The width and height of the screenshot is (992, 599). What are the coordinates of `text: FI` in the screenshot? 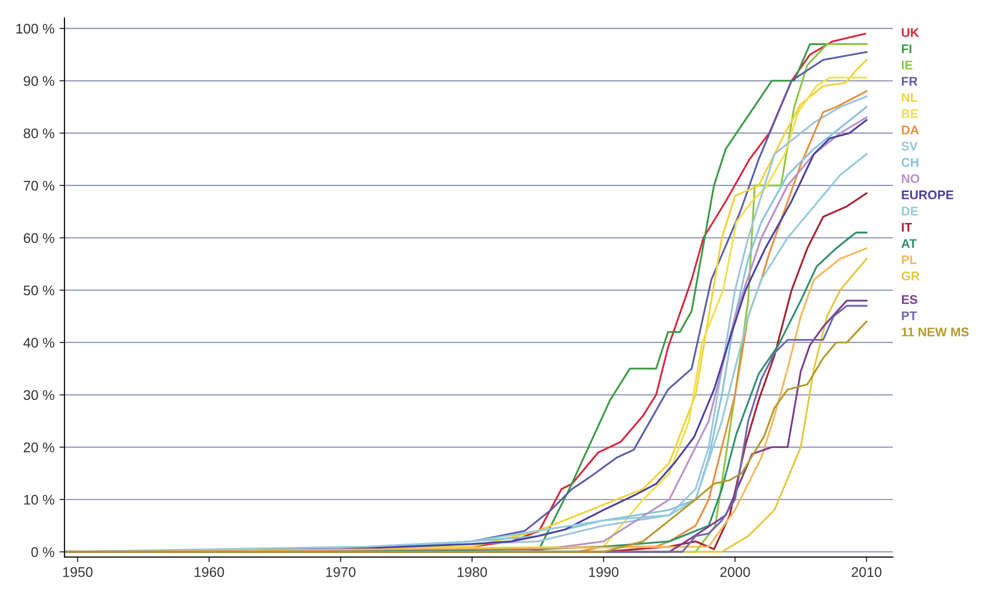 It's located at (907, 49).